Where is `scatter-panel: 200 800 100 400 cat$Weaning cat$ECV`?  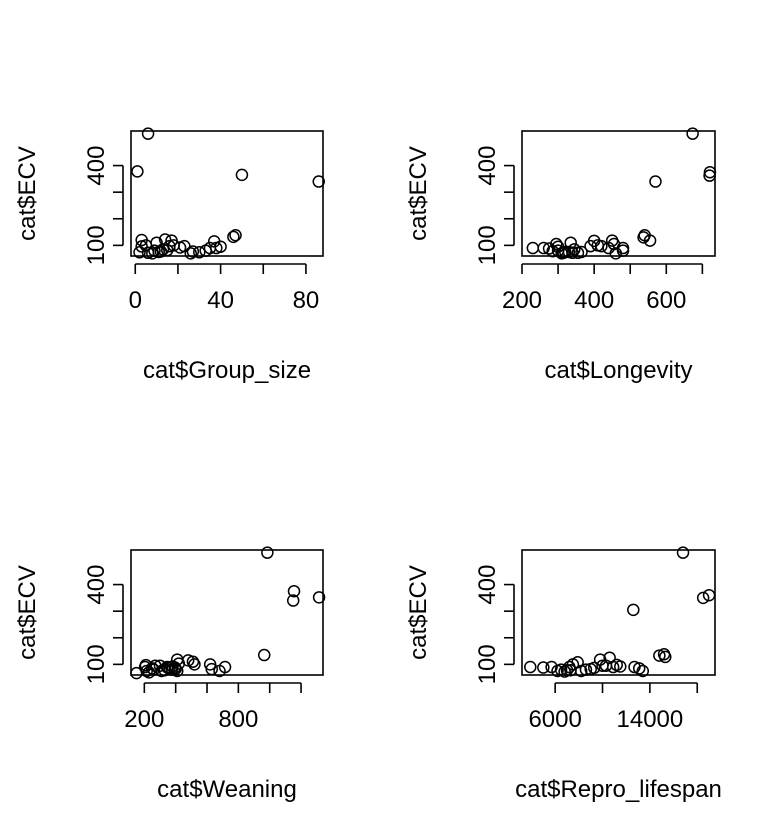 scatter-panel: 200 800 100 400 cat$Weaning cat$ECV is located at coordinates (170, 674).